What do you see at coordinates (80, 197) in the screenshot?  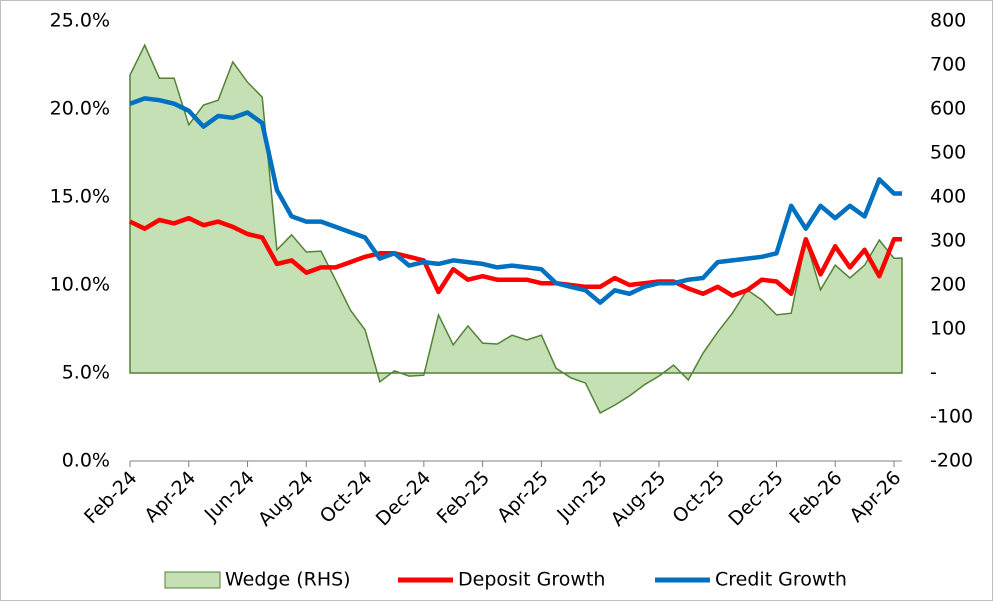 I see `y-tick-label: 15.0%` at bounding box center [80, 197].